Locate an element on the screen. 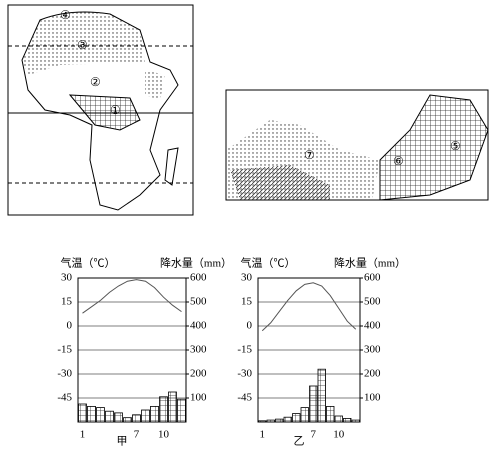  highland-zone is located at coordinates (155, 85).